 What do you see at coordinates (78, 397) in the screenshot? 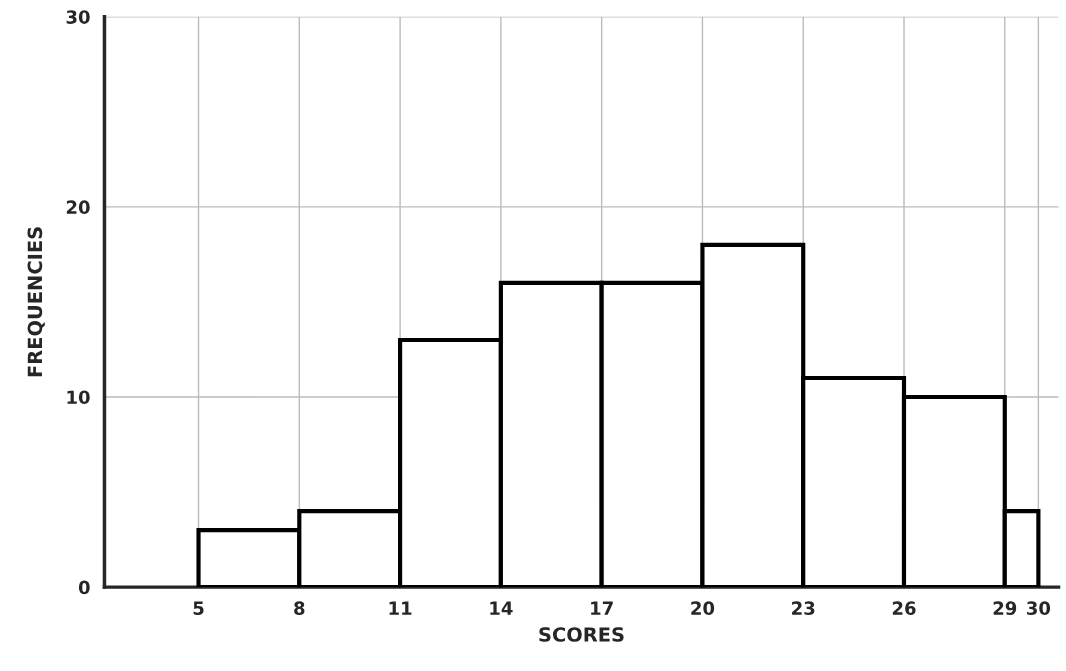
I see `y-tick-label: 10` at bounding box center [78, 397].